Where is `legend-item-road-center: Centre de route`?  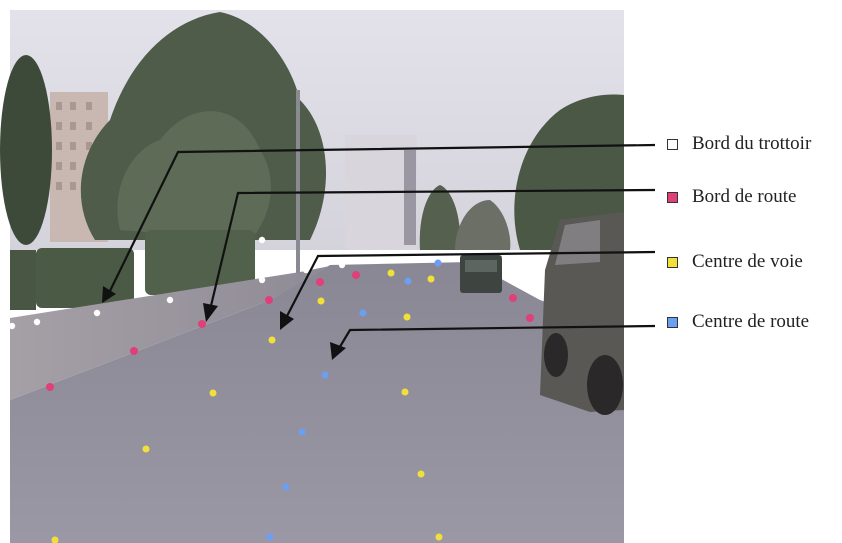 legend-item-road-center: Centre de route is located at coordinates (738, 322).